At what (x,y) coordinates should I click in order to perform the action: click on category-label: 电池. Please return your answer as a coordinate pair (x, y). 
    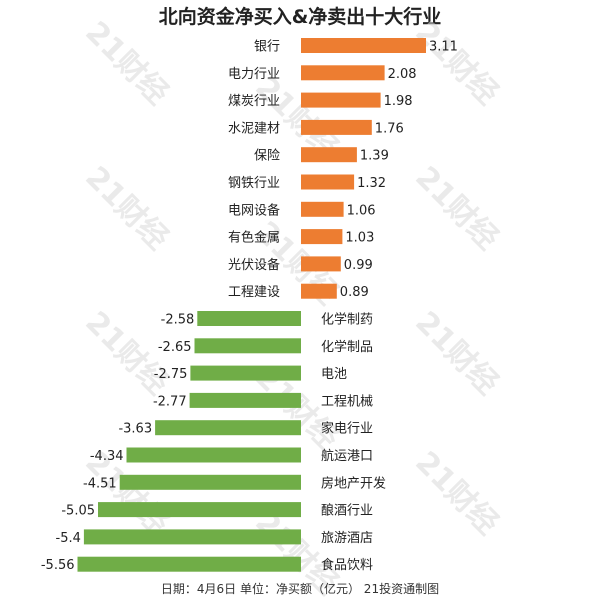
    Looking at the image, I should click on (334, 374).